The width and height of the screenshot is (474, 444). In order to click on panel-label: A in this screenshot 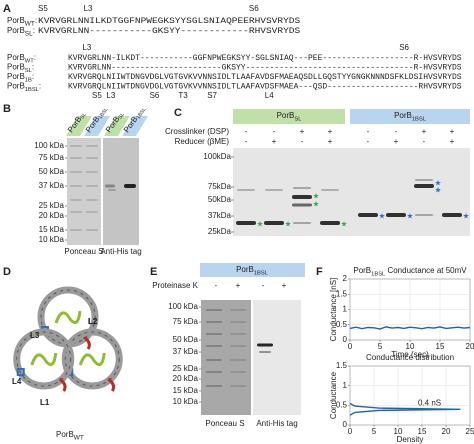, I will do `click(7, 9)`.